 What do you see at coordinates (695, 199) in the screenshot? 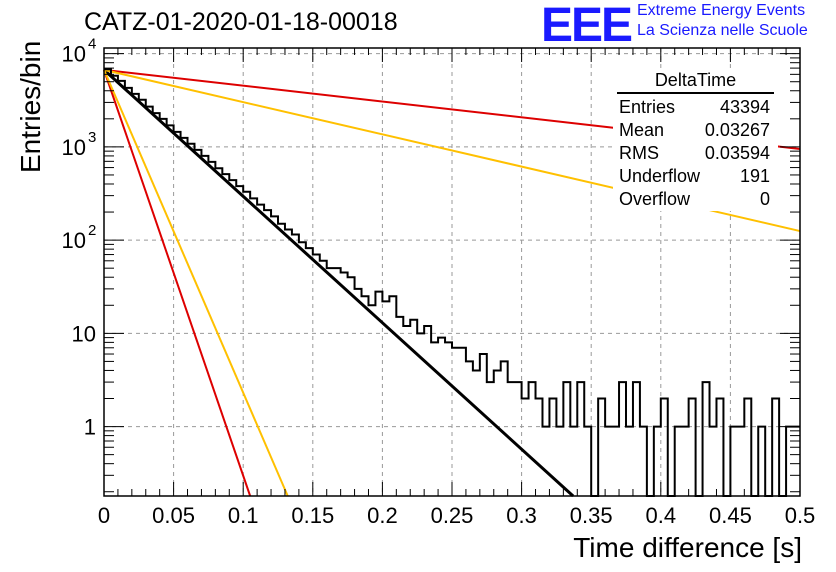
I see `stats-row: Overflow 0` at bounding box center [695, 199].